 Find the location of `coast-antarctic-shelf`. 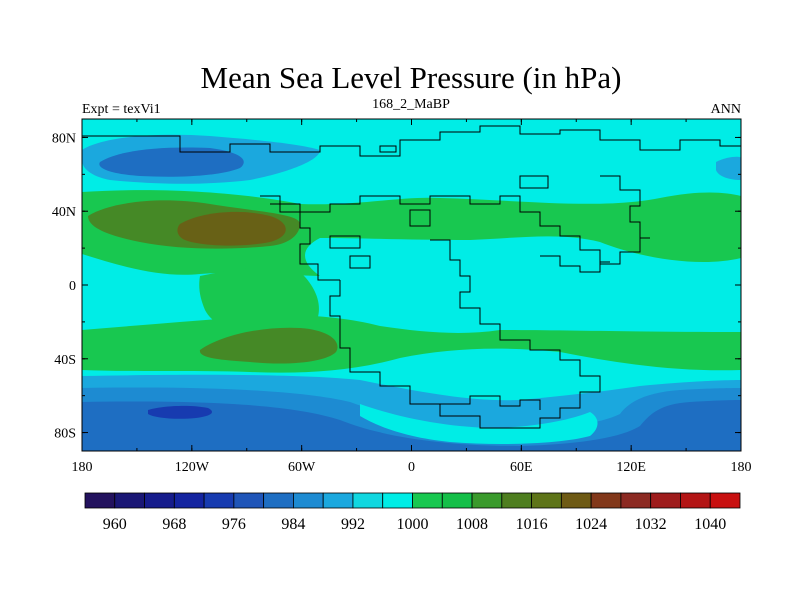

coast-antarctic-shelf is located at coordinates (490, 402).